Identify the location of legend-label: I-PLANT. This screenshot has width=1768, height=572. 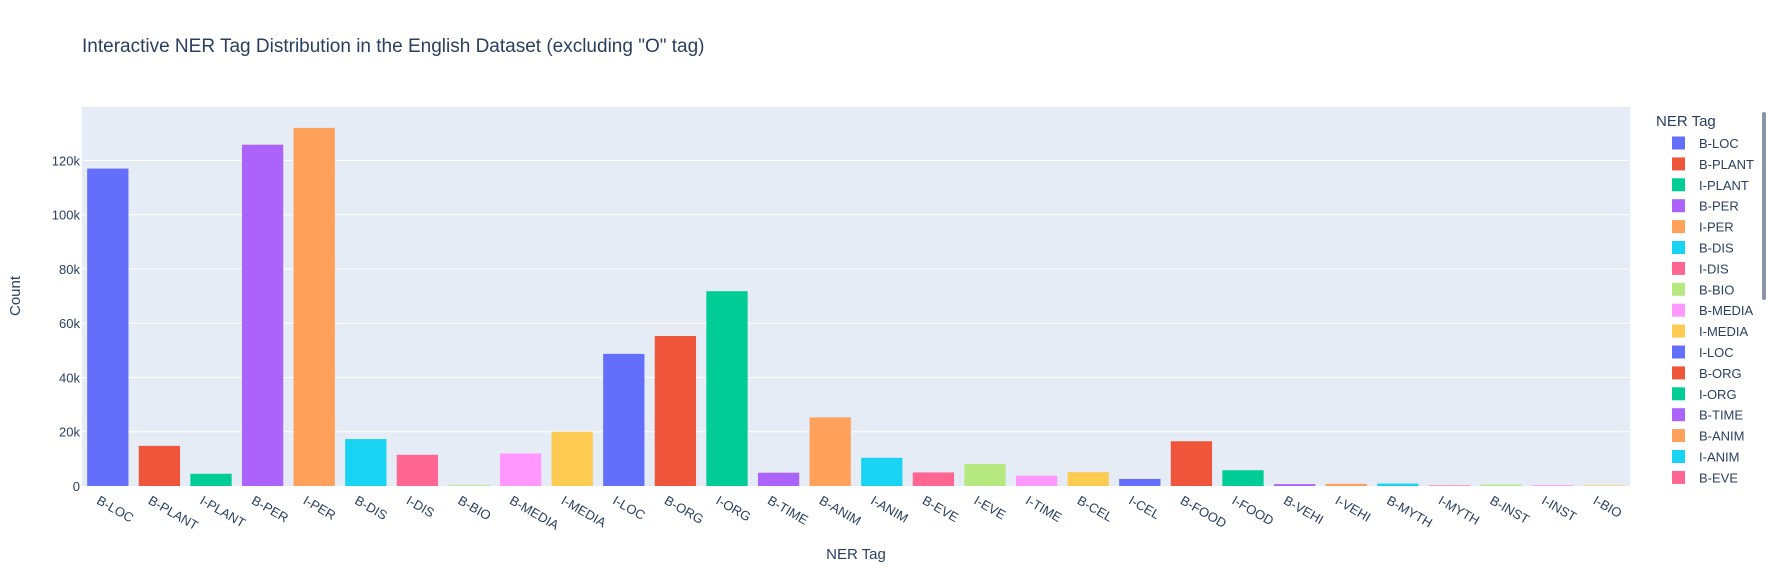
(1724, 185).